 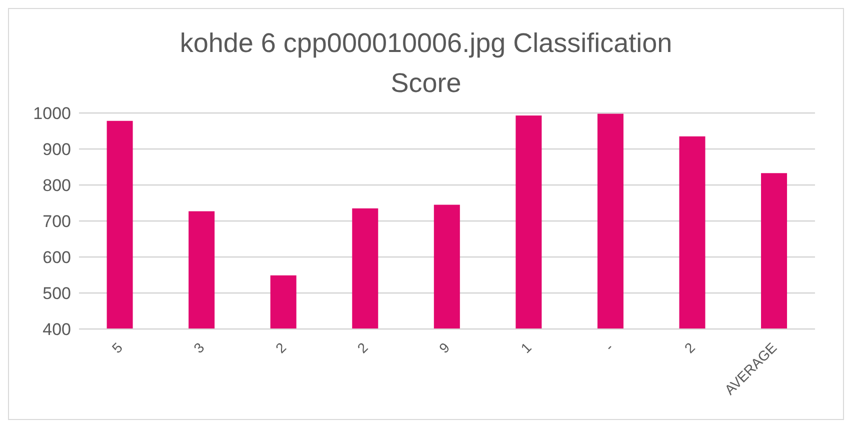 What do you see at coordinates (56, 222) in the screenshot?
I see `y-tick-label: 700` at bounding box center [56, 222].